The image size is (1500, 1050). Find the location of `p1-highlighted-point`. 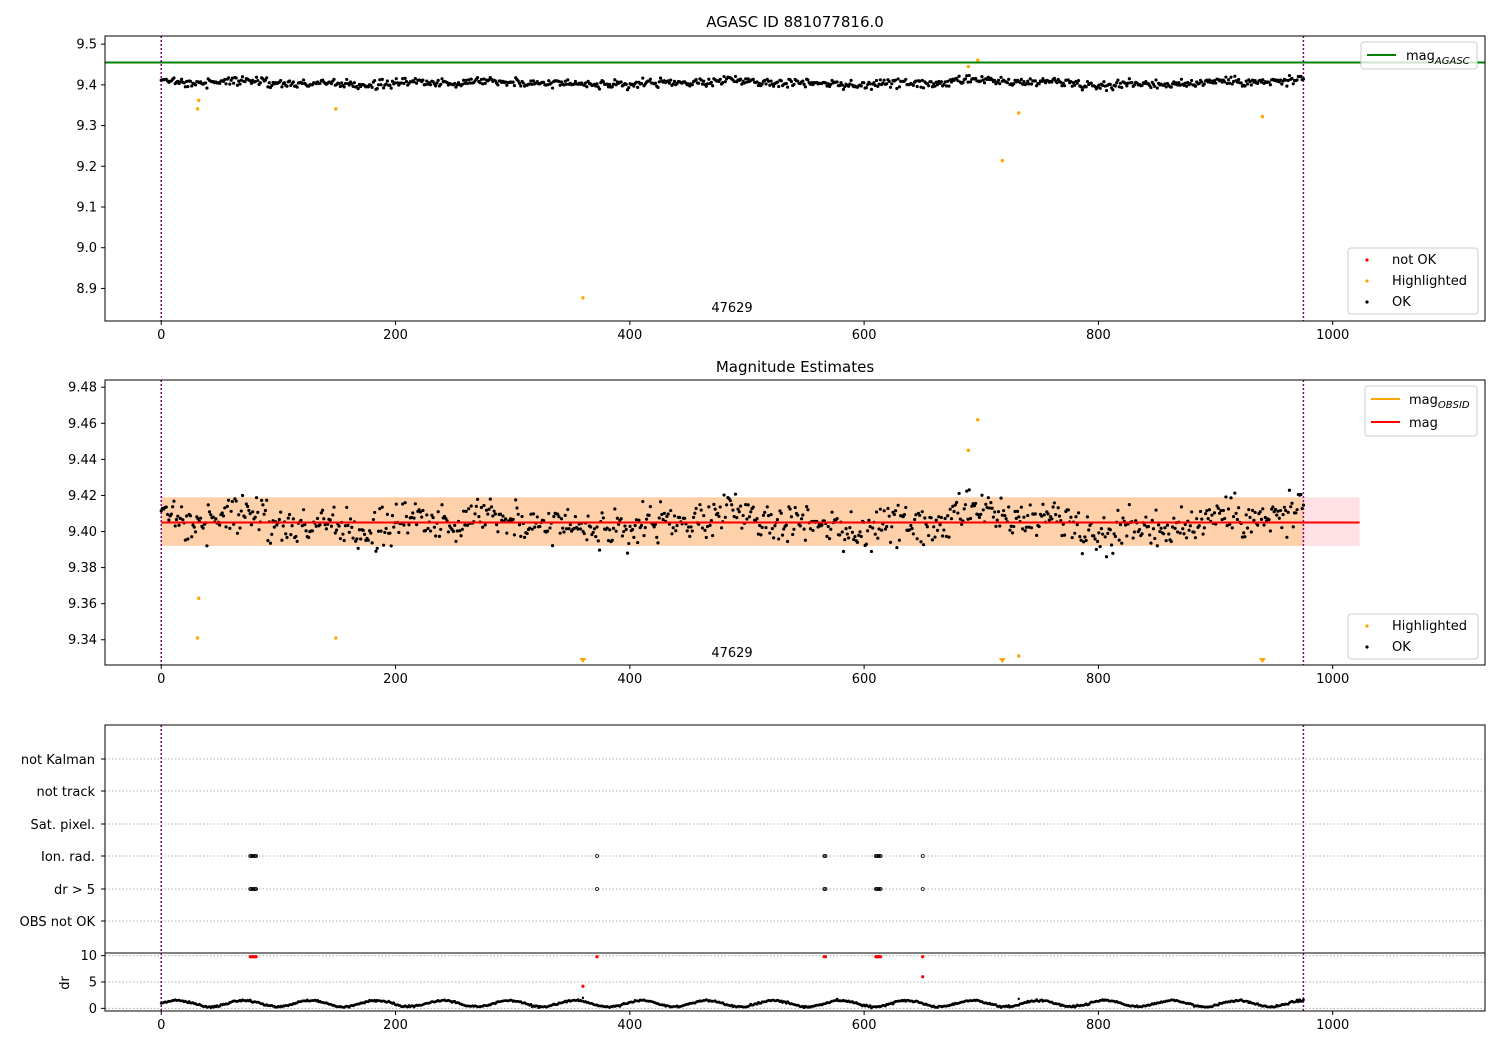

p1-highlighted-point is located at coordinates (1019, 113).